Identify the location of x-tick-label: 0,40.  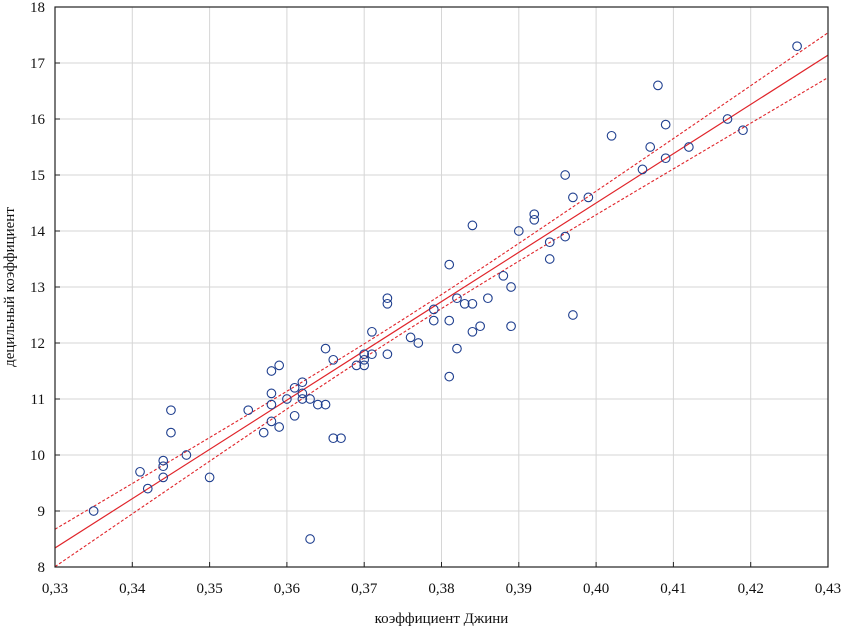
(596, 589).